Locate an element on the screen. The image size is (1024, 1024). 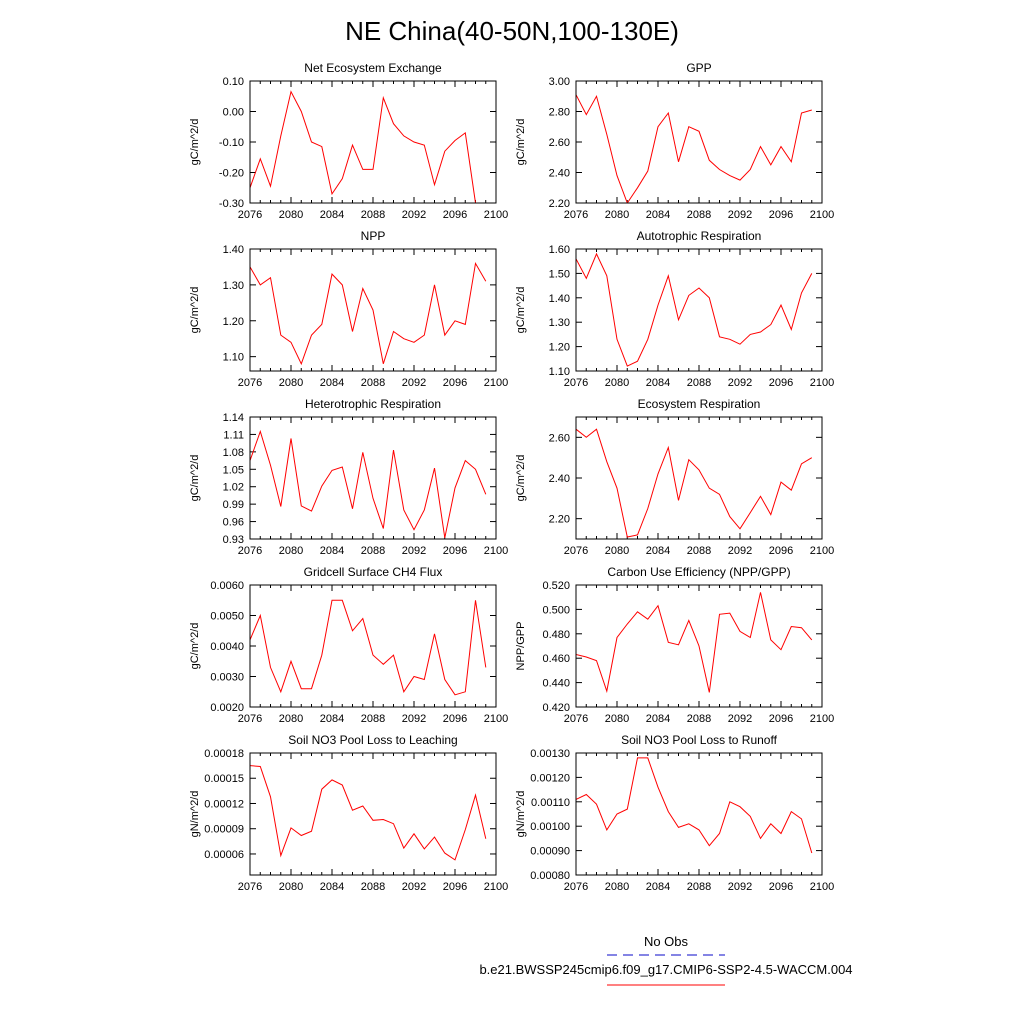
y-tick-label: 0.00 is located at coordinates (233, 113).